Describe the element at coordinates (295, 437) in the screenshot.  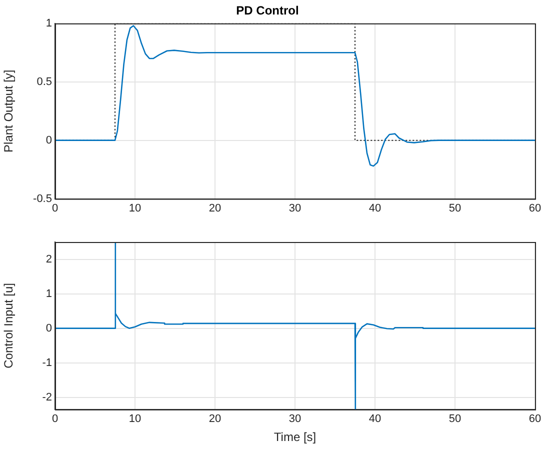
I see `x-axis-title: Time [s]` at that location.